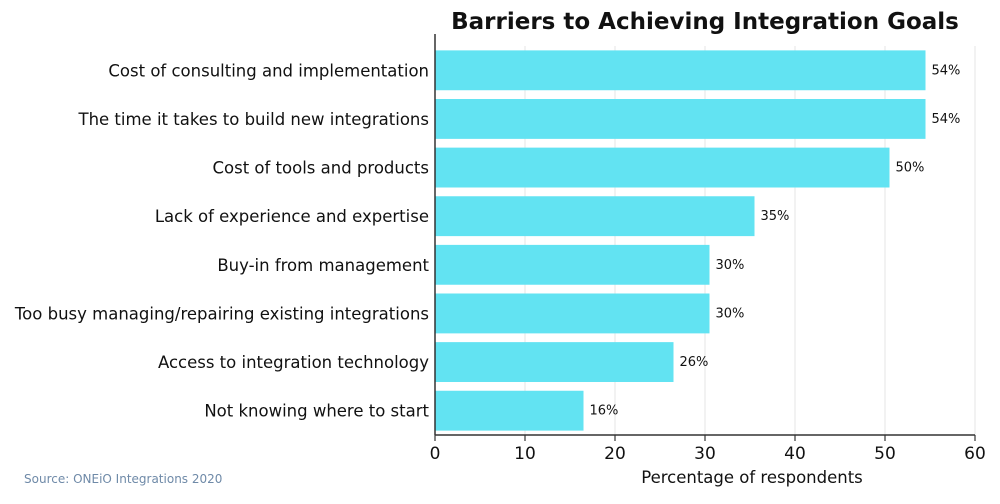 The image size is (1000, 504). What do you see at coordinates (320, 168) in the screenshot?
I see `category-label: Cost of tools and products` at bounding box center [320, 168].